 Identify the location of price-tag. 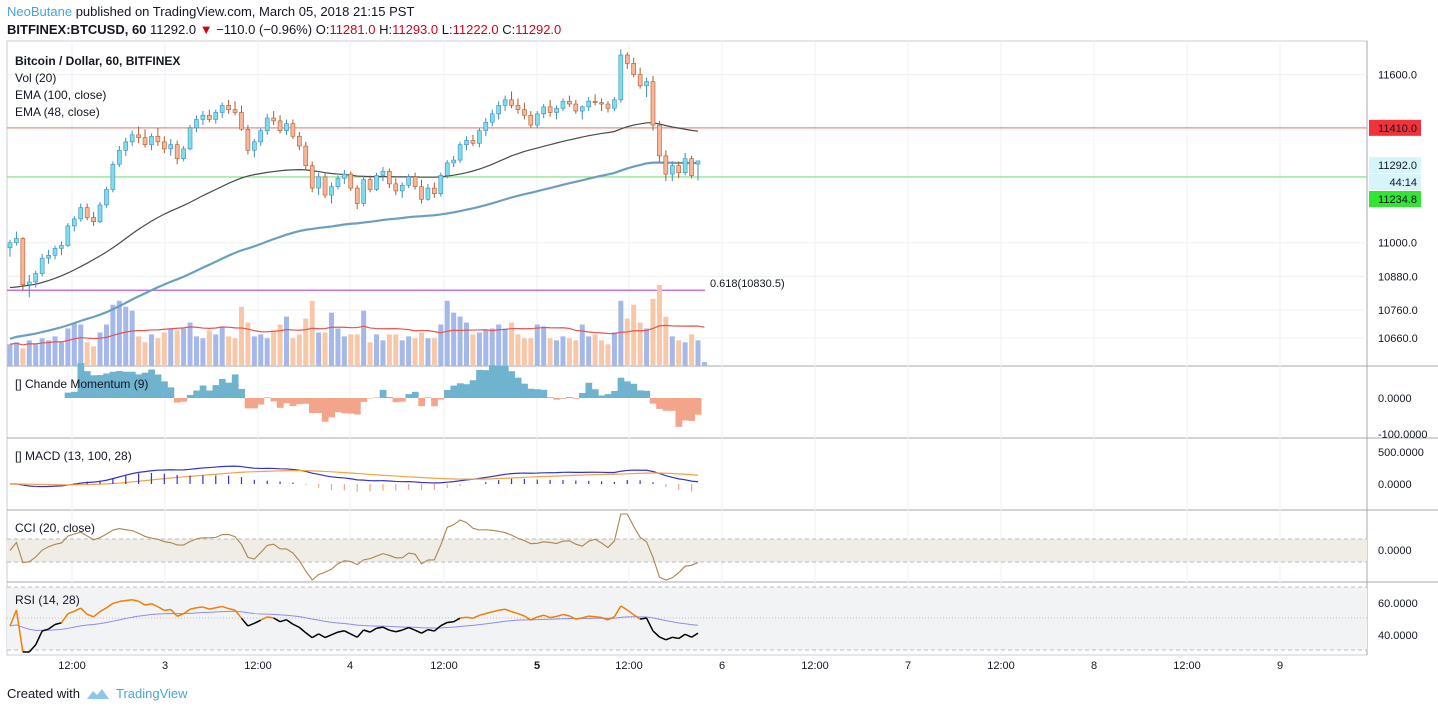
(1395, 127).